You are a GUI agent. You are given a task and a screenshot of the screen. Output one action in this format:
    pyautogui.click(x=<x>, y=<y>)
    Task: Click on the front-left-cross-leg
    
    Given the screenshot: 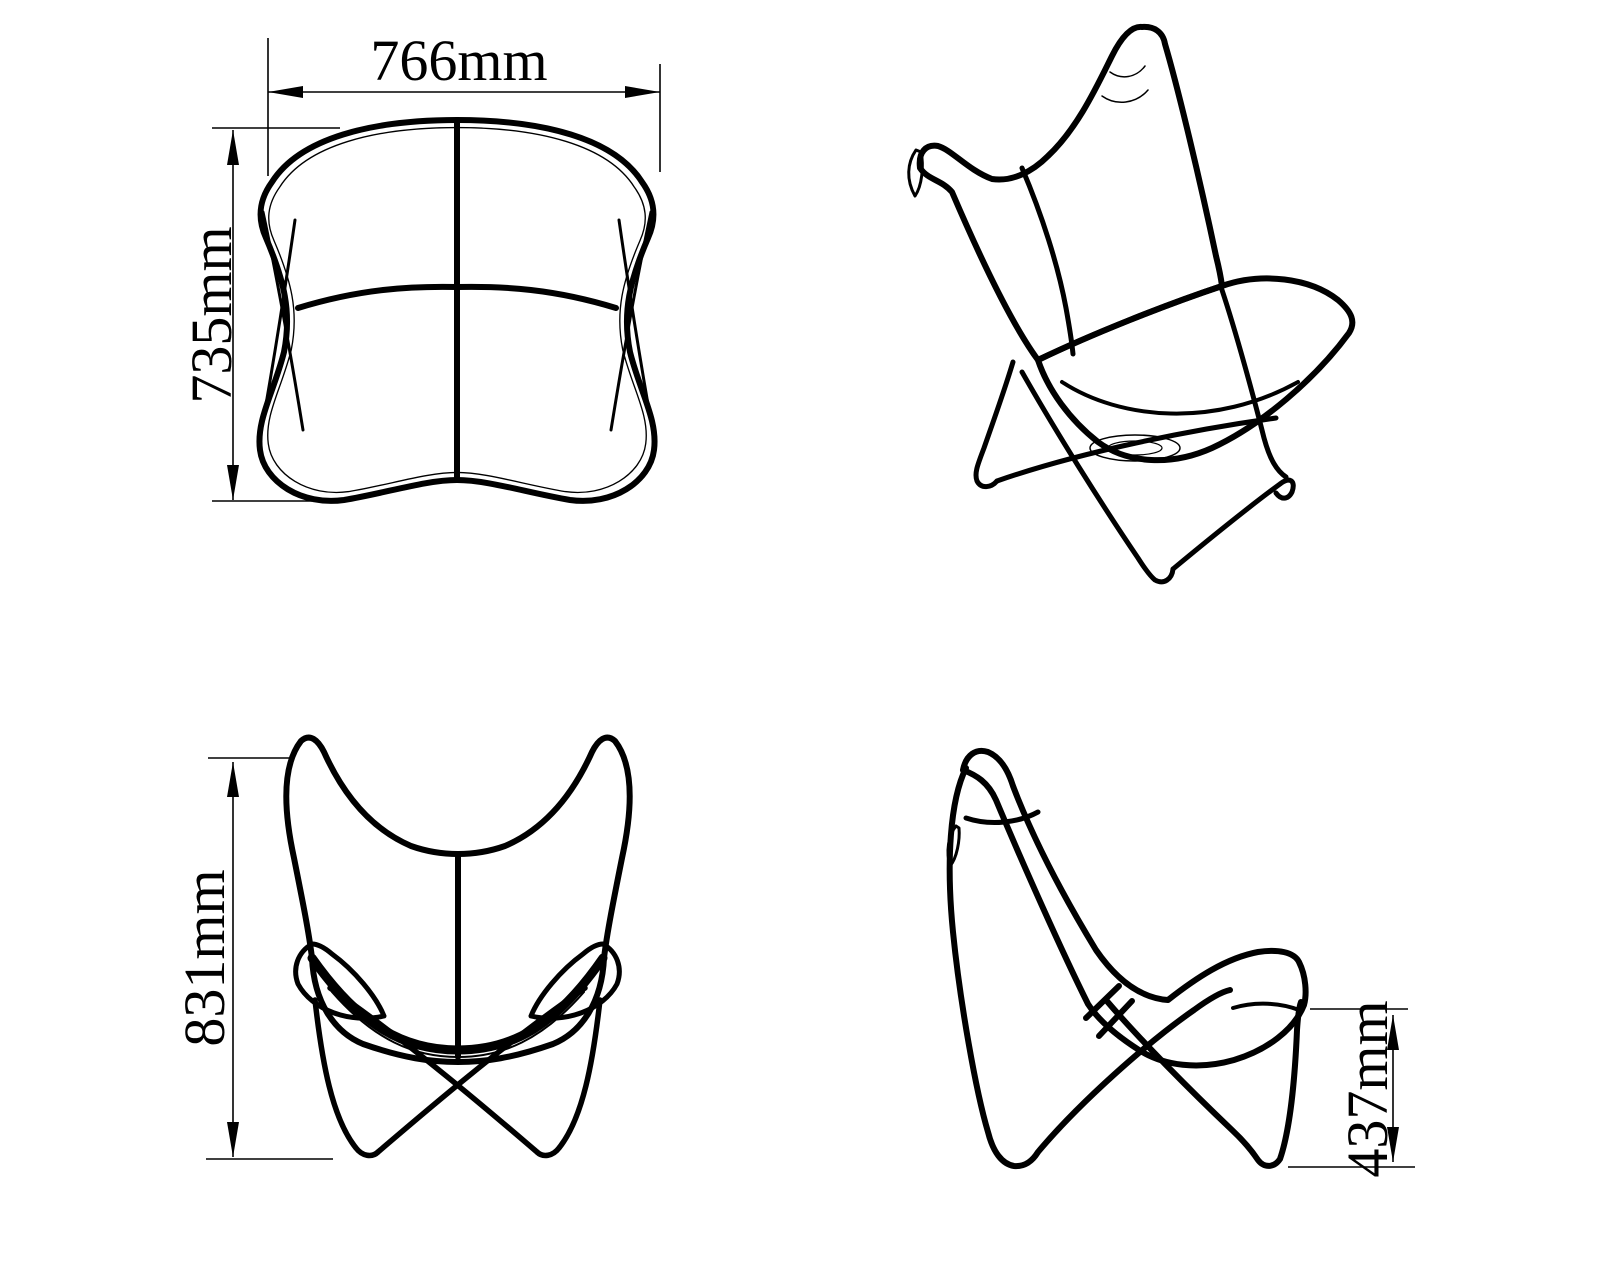 What is the action you would take?
    pyautogui.click(x=481, y=1070)
    